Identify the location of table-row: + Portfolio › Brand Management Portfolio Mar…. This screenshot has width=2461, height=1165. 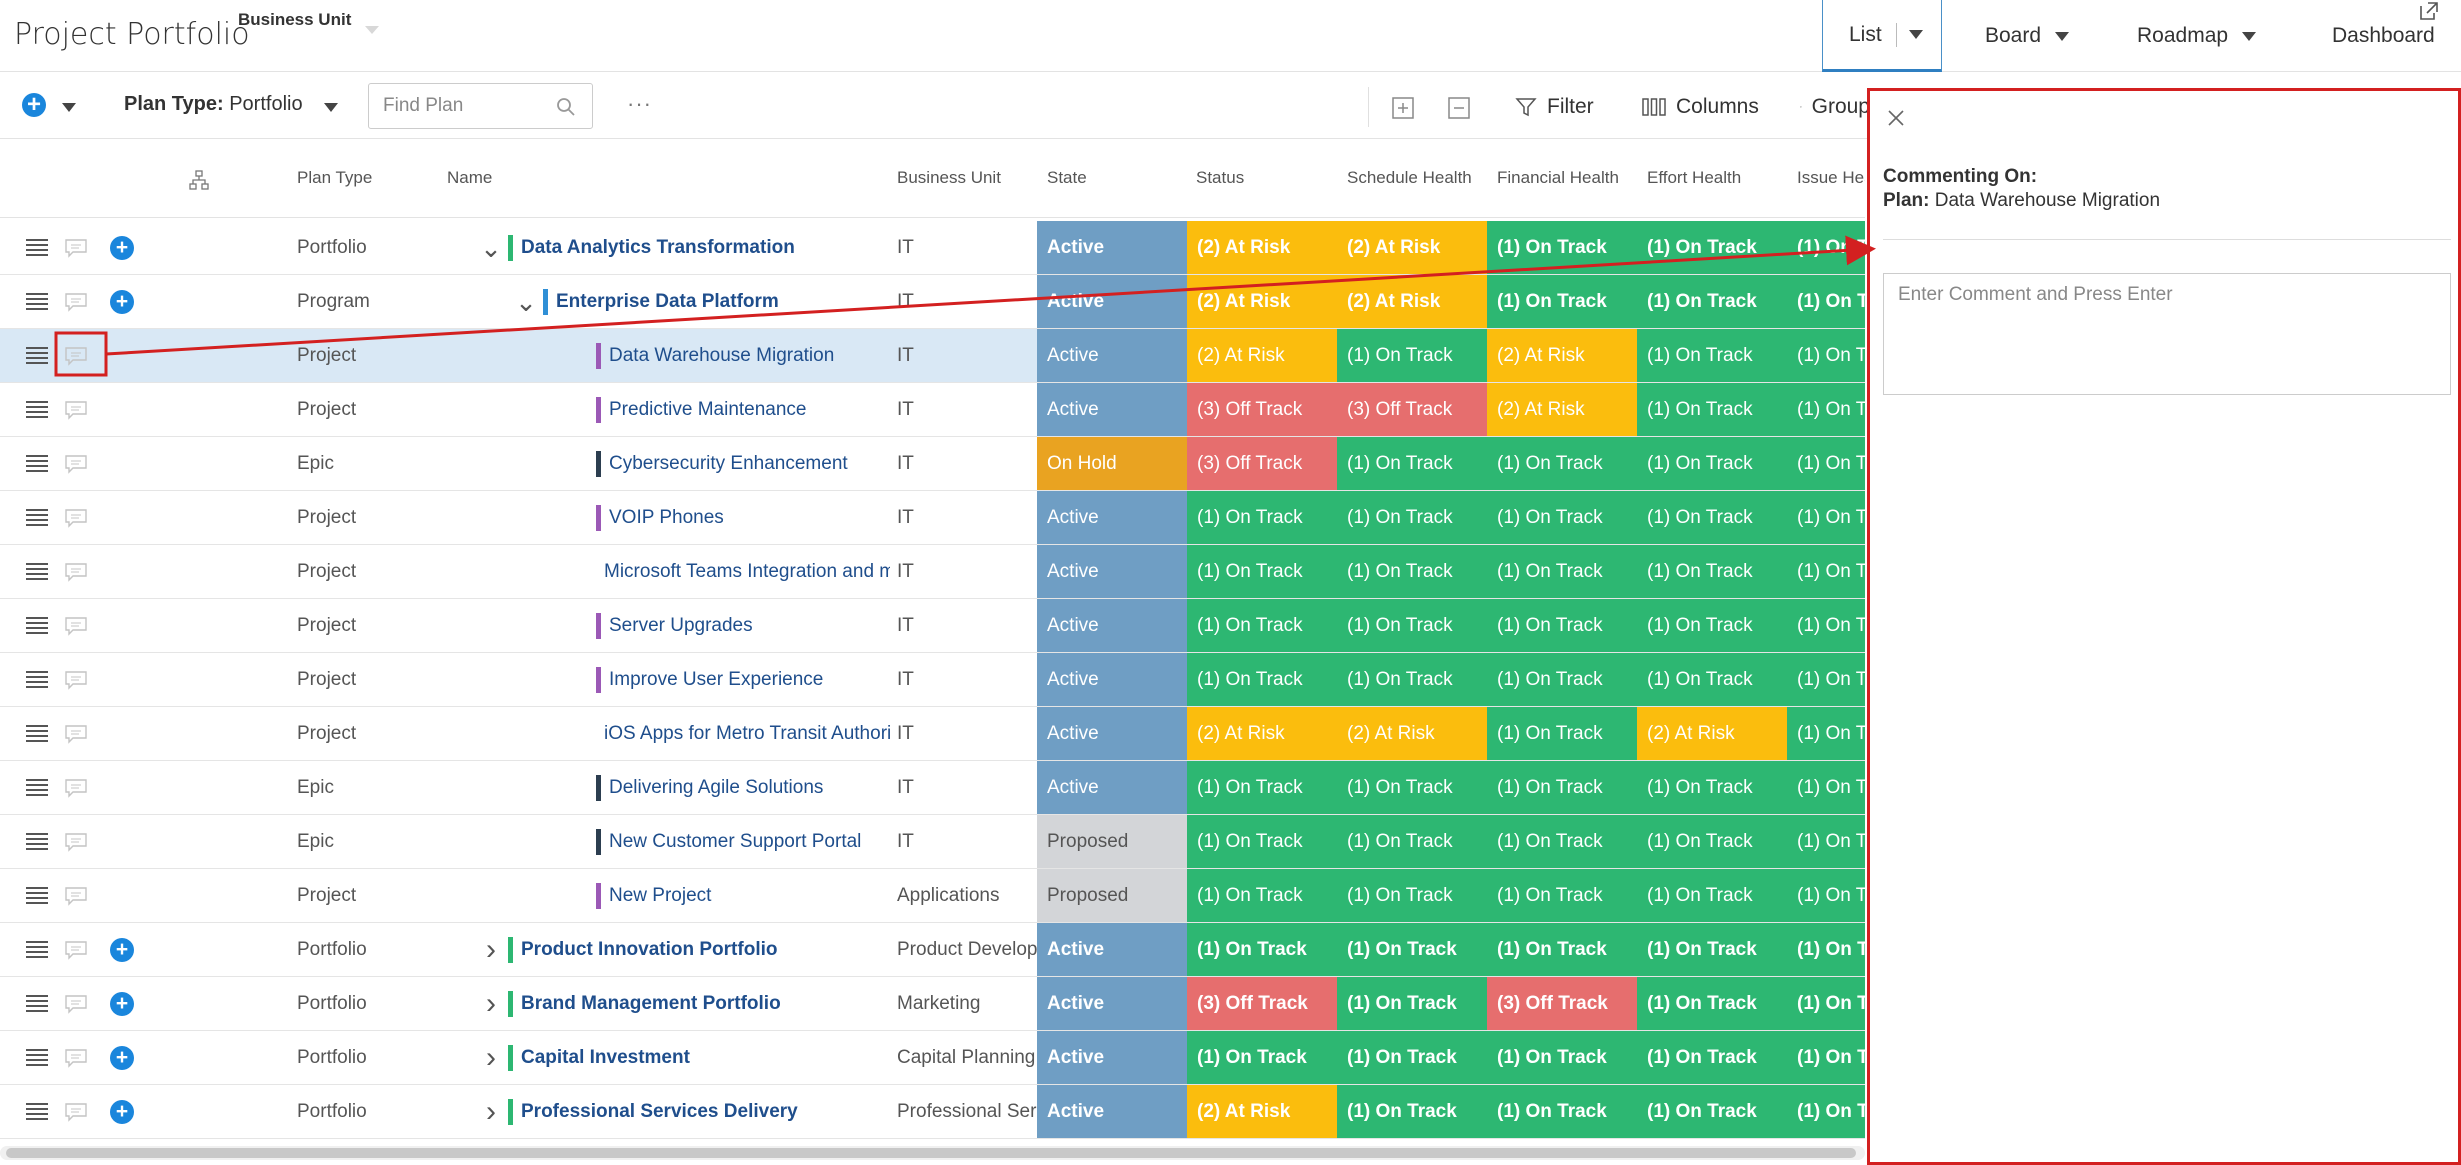
(932, 1004).